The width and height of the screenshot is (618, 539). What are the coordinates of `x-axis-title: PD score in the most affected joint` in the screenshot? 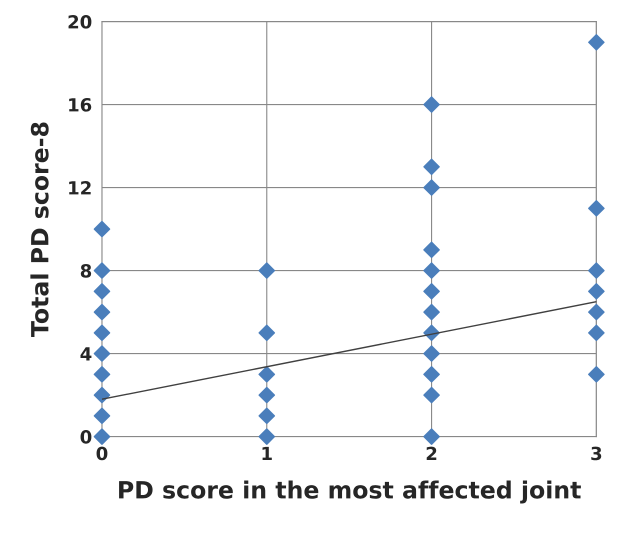 It's located at (350, 492).